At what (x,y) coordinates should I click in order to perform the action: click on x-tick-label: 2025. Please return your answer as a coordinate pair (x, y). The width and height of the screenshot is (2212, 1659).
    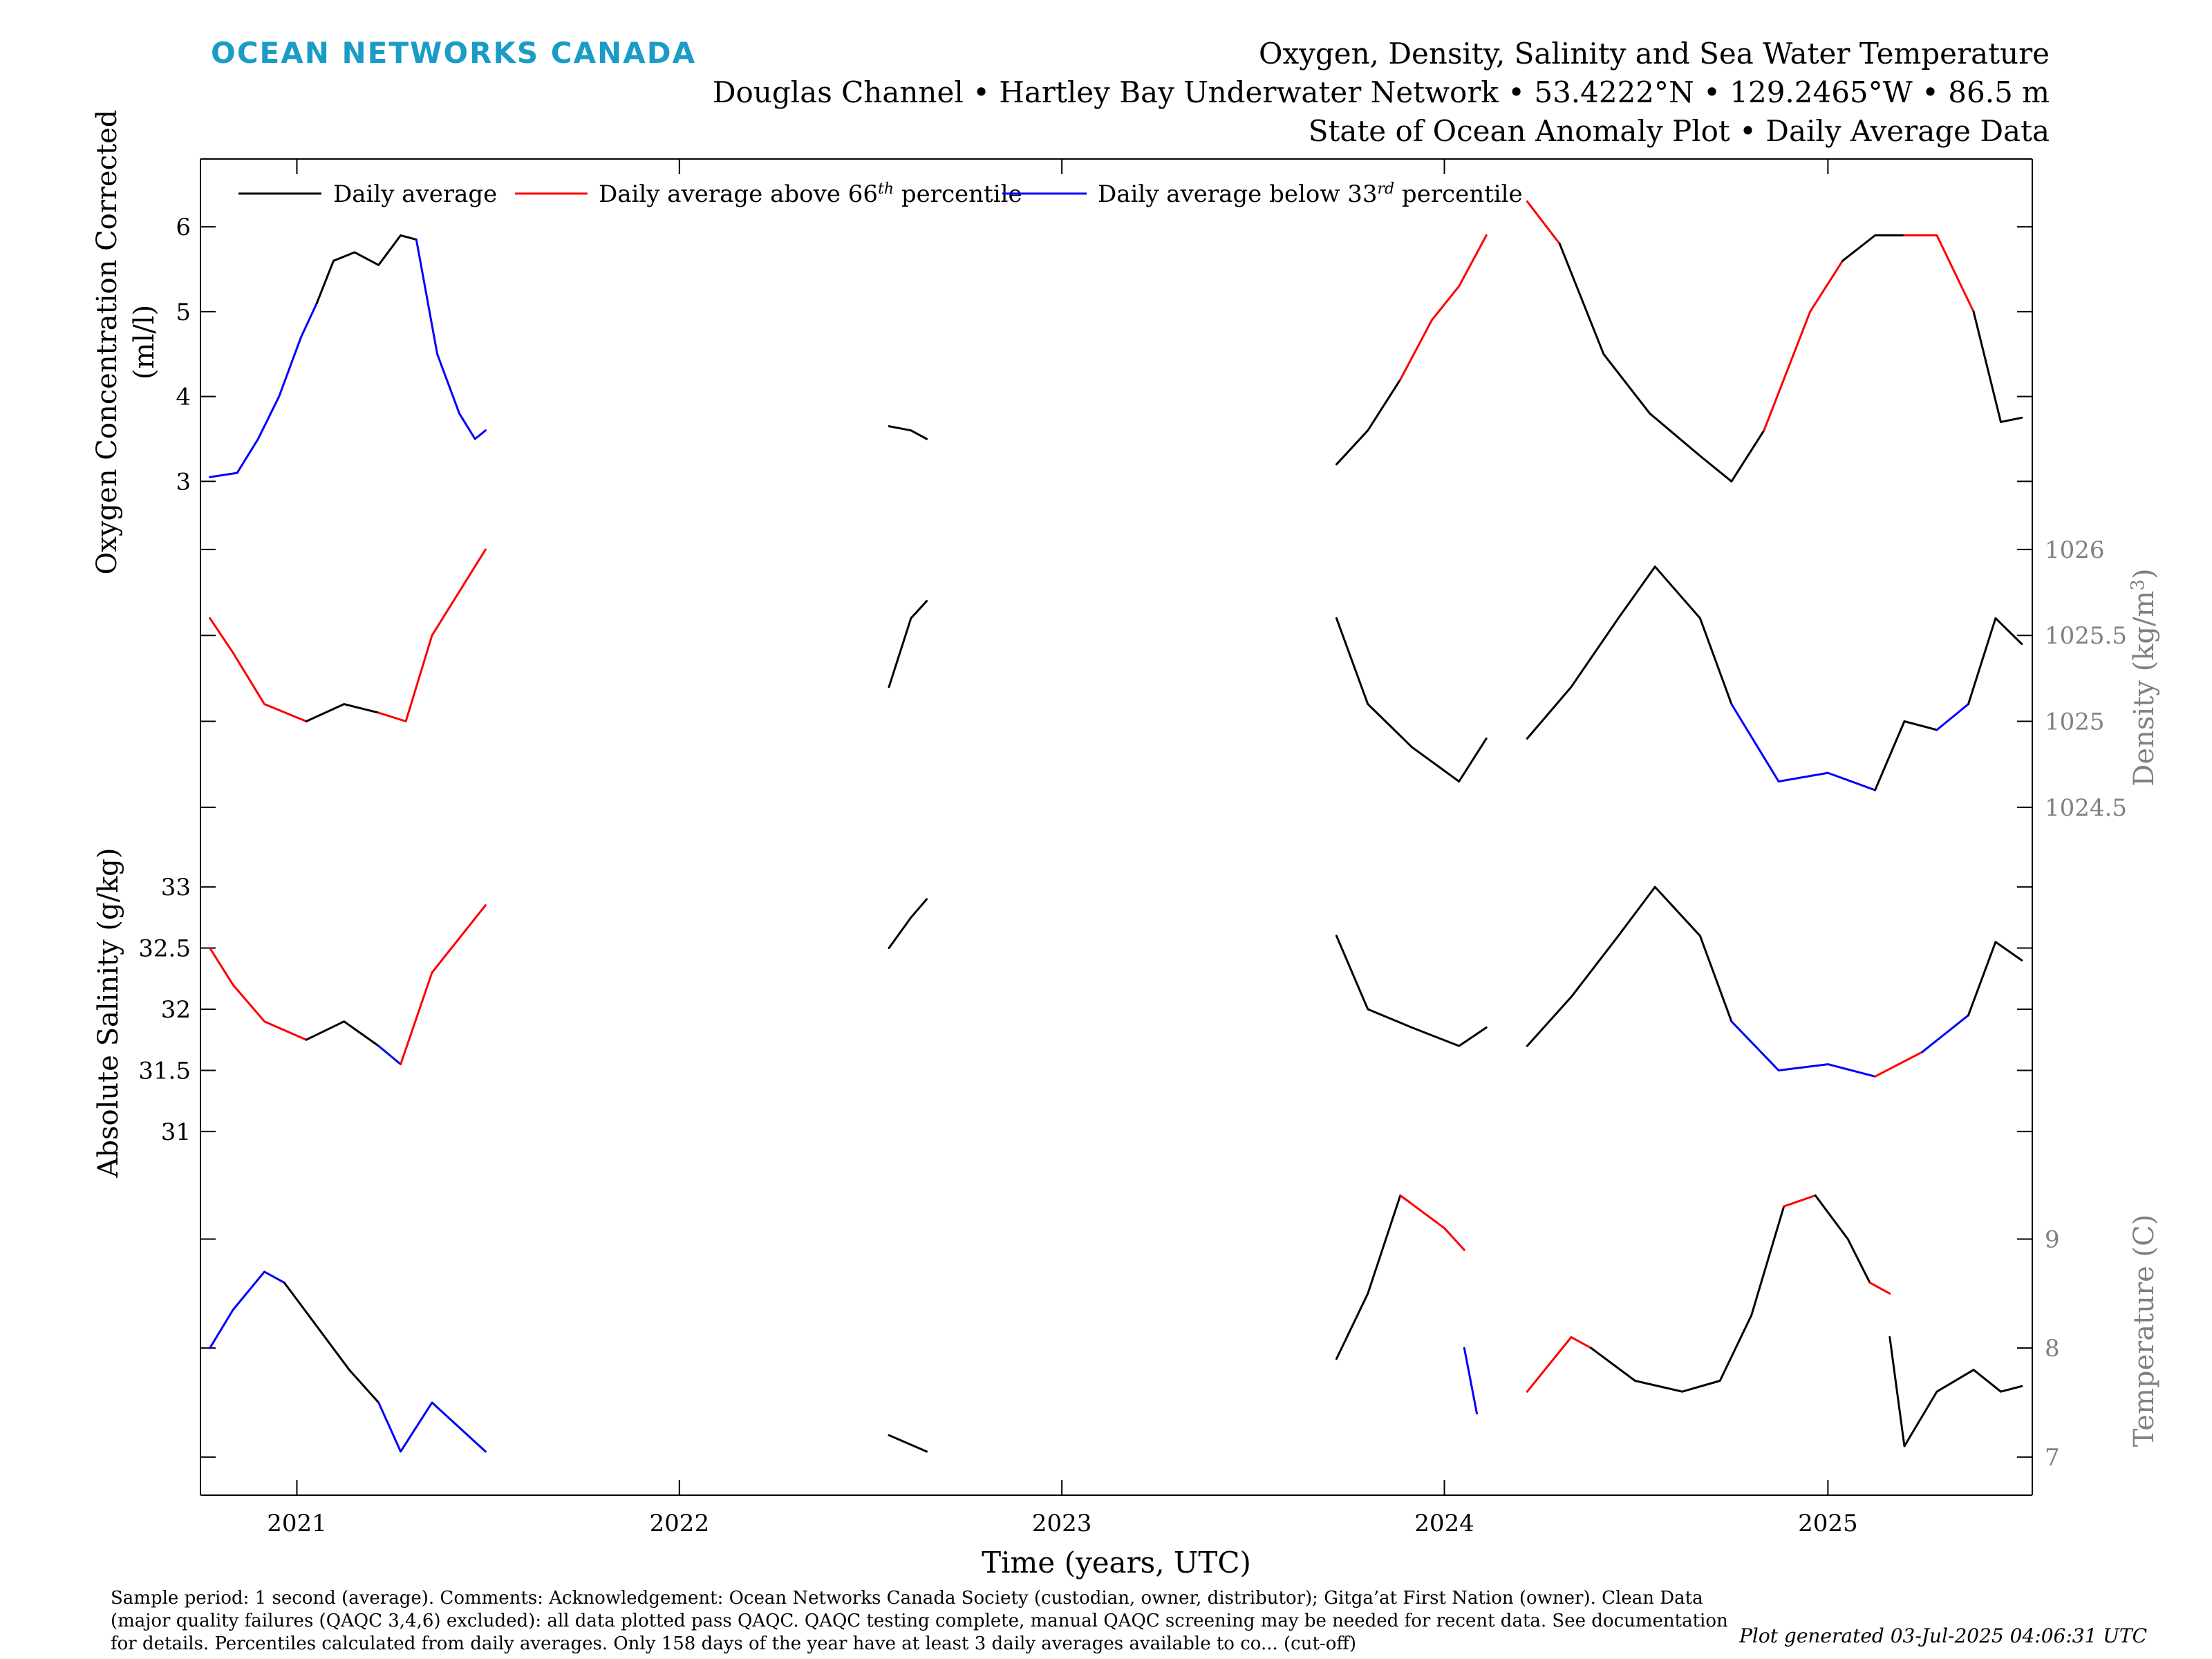
    Looking at the image, I should click on (1828, 1523).